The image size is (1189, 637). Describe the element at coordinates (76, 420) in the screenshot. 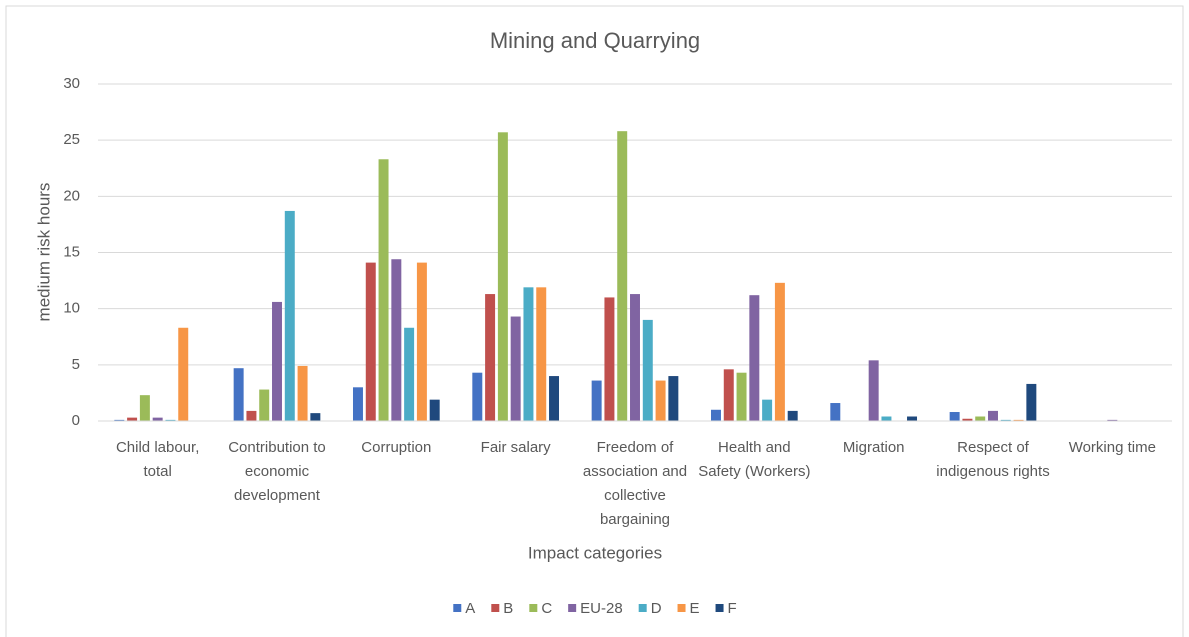

I see `y-tick-label: 0` at that location.